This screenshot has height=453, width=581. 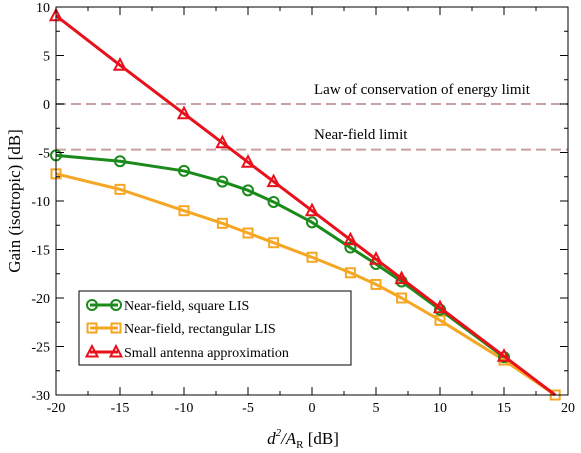 What do you see at coordinates (361, 135) in the screenshot?
I see `ref-line-label-nearfield: Near-field limit` at bounding box center [361, 135].